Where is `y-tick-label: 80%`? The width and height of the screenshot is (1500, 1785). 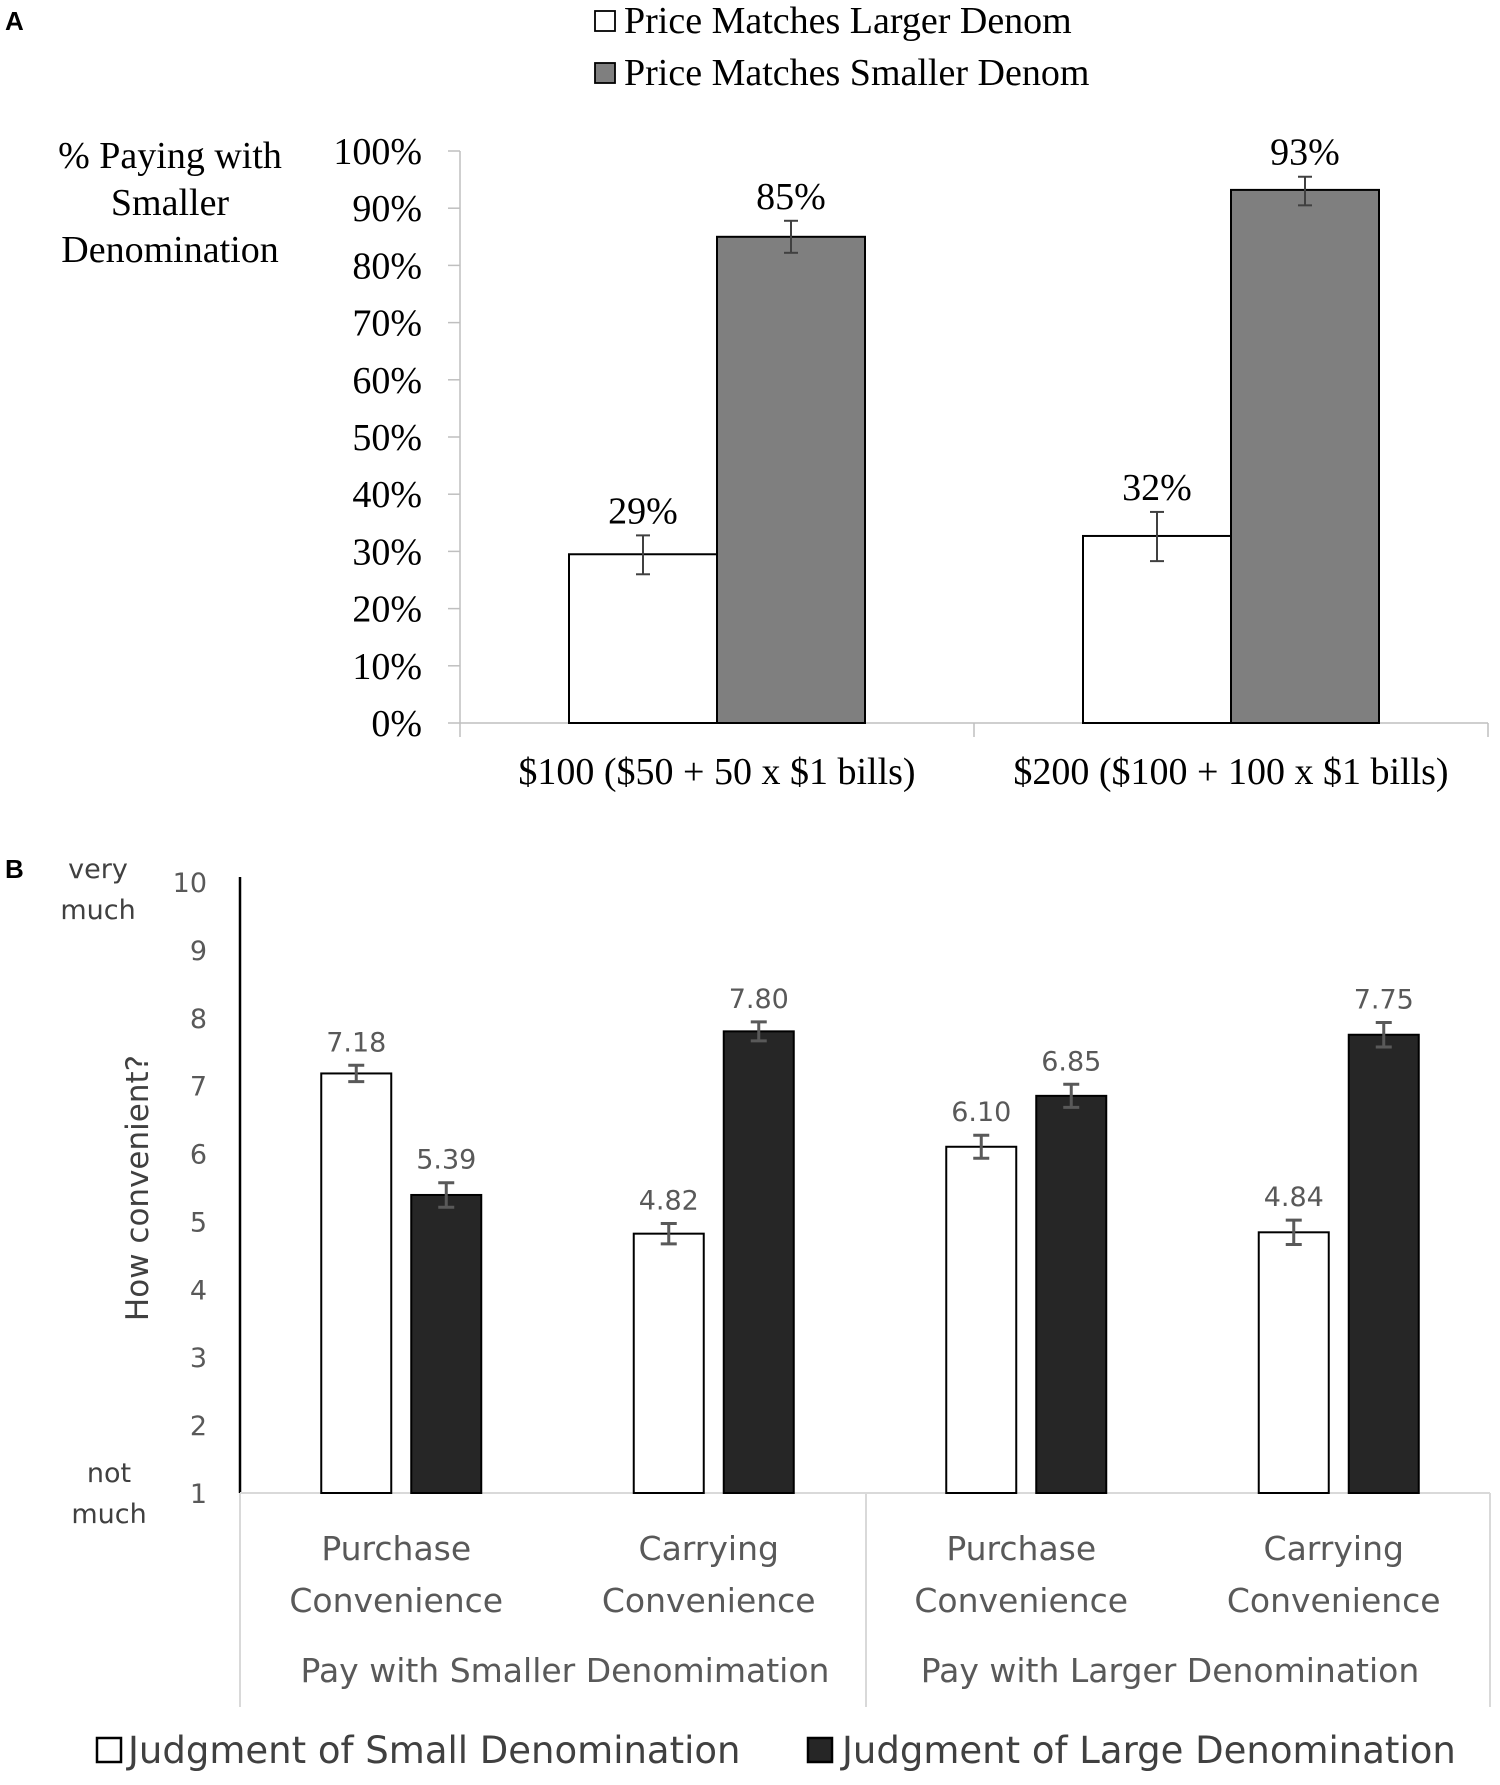
y-tick-label: 80% is located at coordinates (387, 266).